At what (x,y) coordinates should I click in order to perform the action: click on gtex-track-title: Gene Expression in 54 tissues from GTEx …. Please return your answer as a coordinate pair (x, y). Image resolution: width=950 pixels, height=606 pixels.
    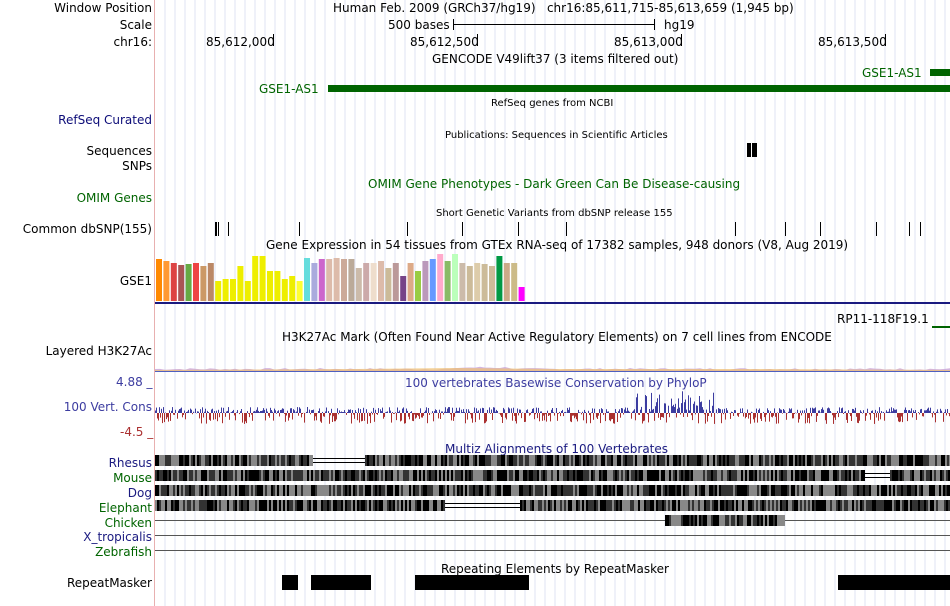
    Looking at the image, I should click on (557, 245).